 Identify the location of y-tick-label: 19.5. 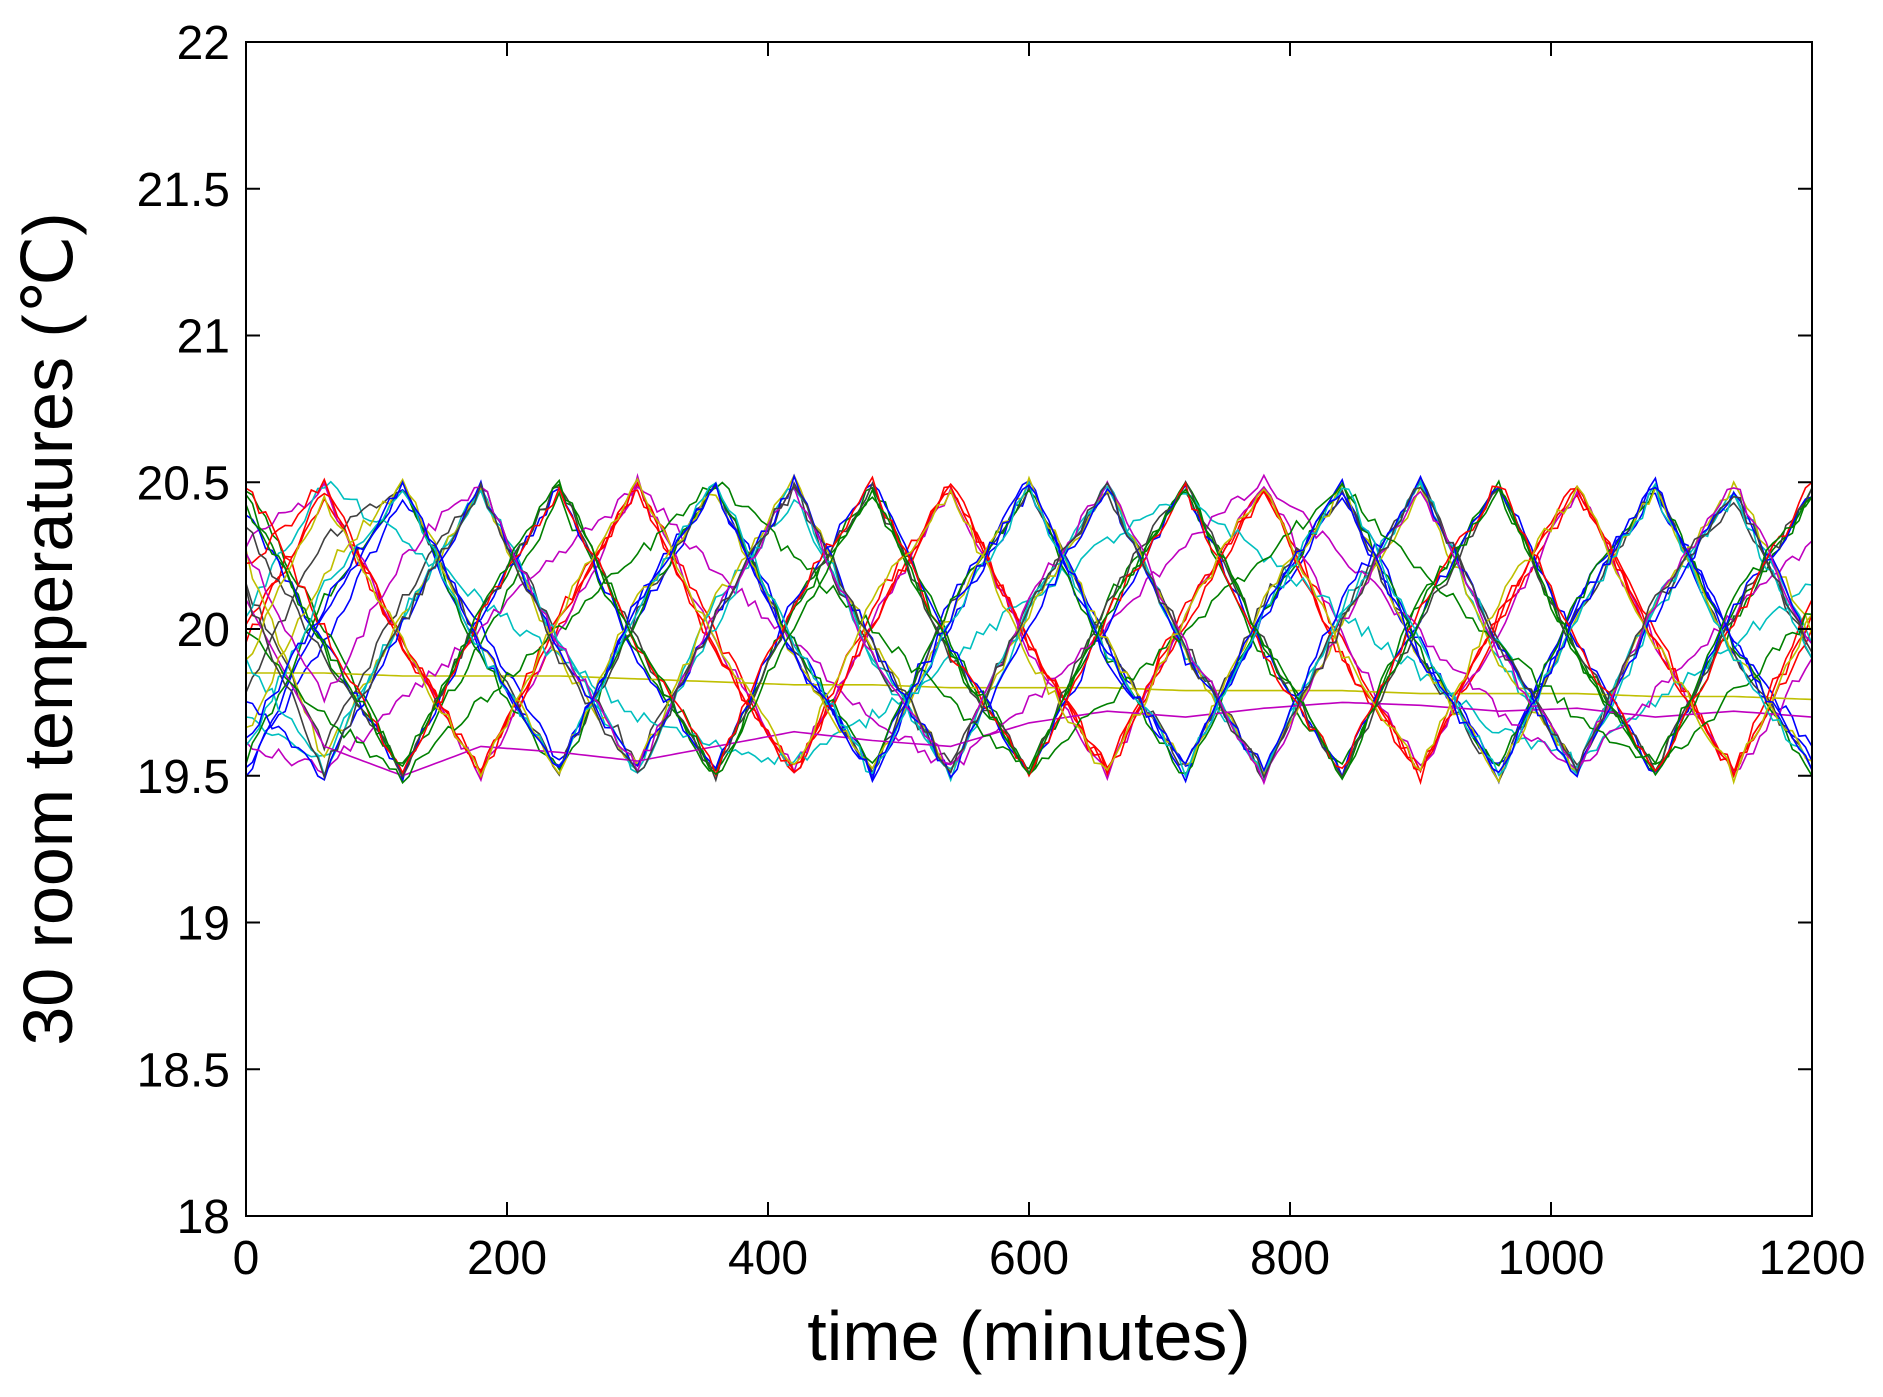
(183, 777).